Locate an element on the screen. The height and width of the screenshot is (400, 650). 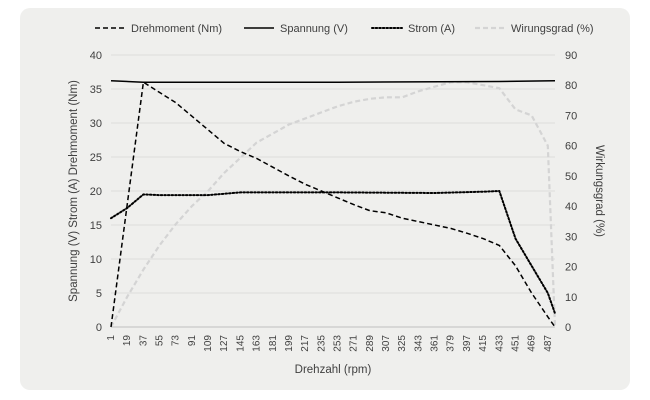
y-axis-left-title: Spannung (V) Strom (A) Drehmoment (Nm) is located at coordinates (74, 191).